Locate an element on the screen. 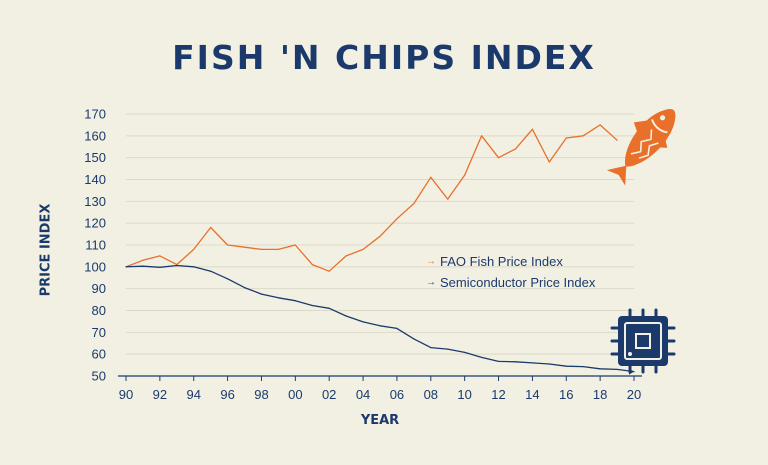 The width and height of the screenshot is (768, 465). y-tick-100: 100 is located at coordinates (95, 266).